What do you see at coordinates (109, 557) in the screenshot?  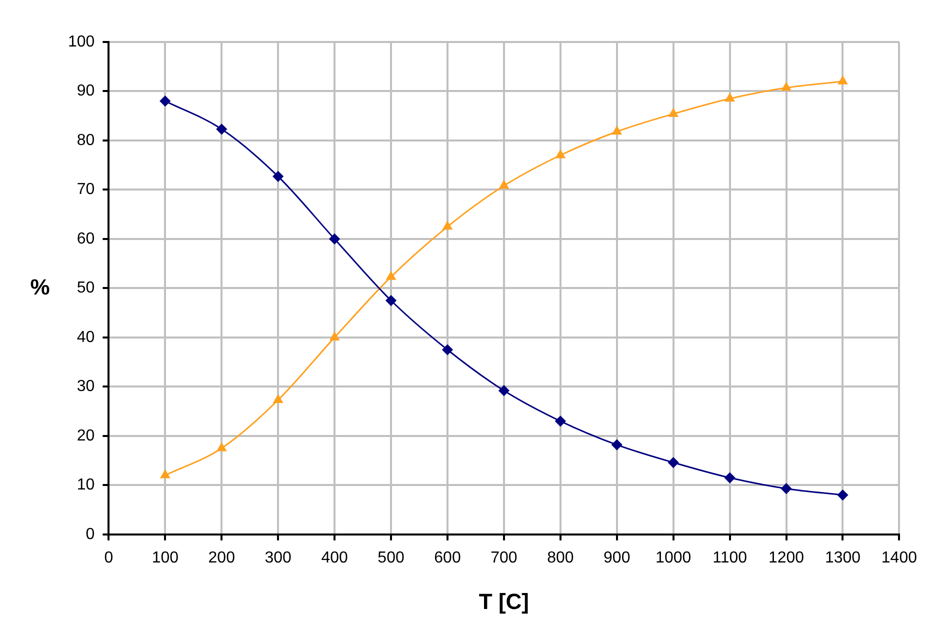 I see `x-tick-label: 0` at bounding box center [109, 557].